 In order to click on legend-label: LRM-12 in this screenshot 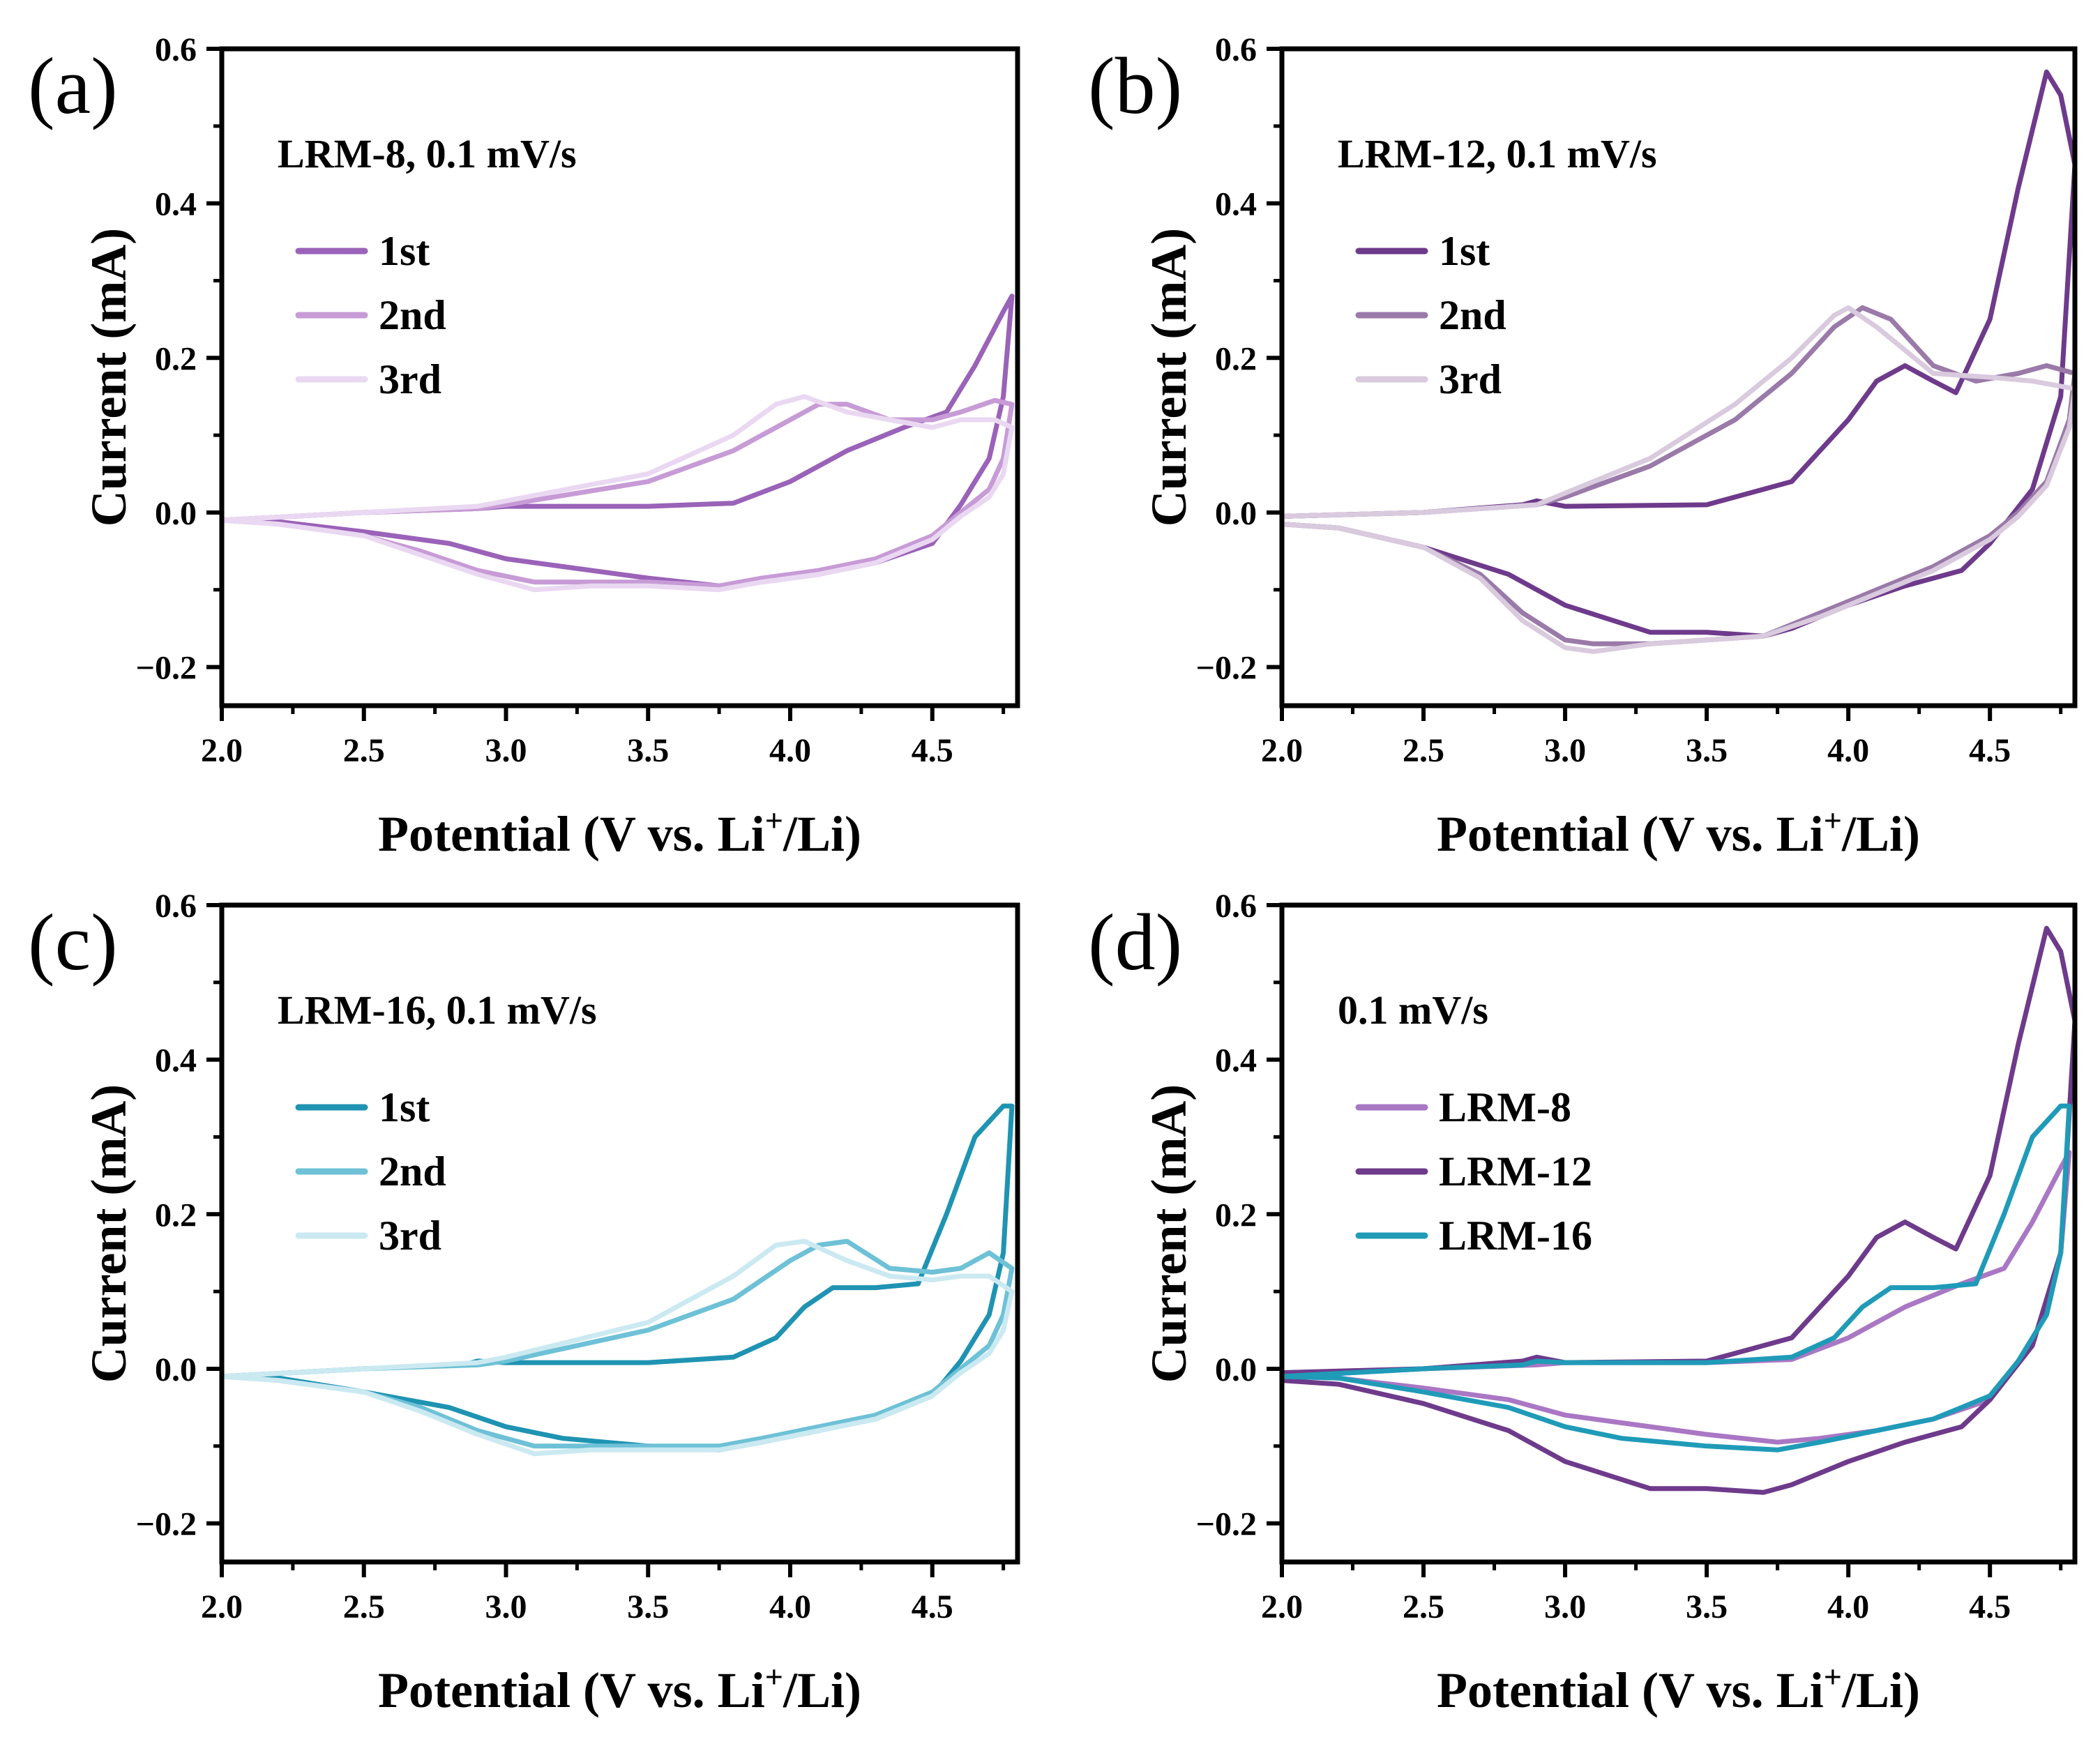, I will do `click(1516, 1171)`.